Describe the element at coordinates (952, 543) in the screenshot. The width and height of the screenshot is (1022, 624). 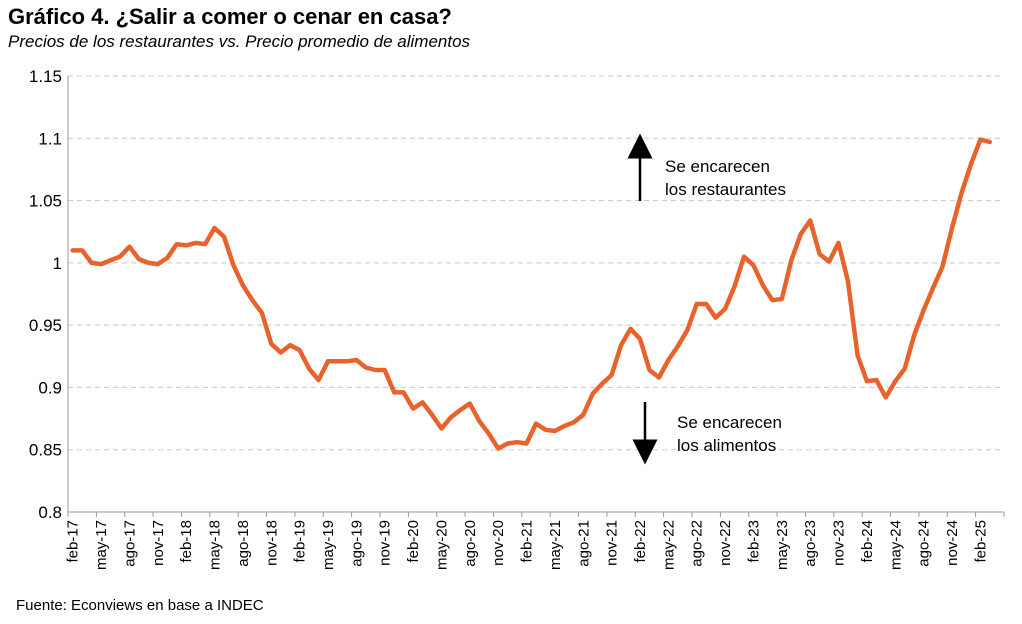
I see `x-tick-label: nov-24` at that location.